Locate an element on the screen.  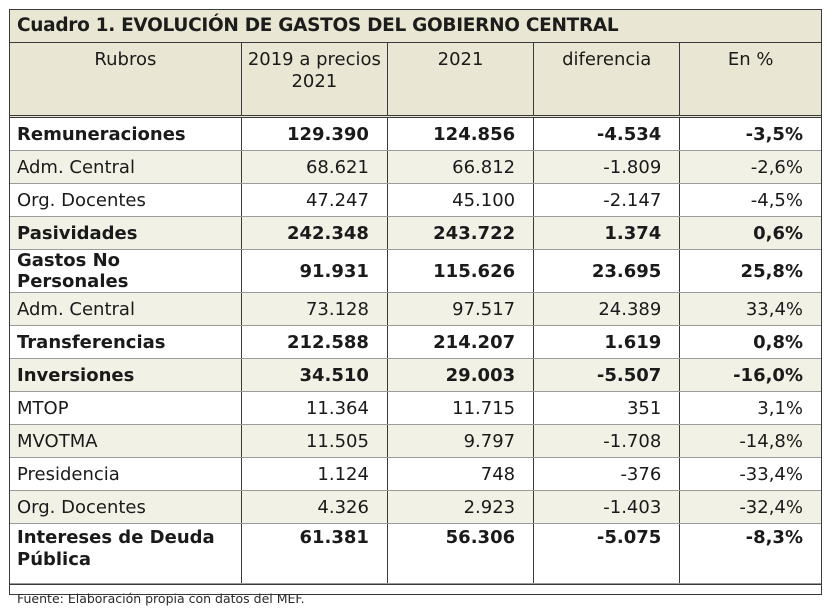
value-2021: 66.812 is located at coordinates (460, 167).